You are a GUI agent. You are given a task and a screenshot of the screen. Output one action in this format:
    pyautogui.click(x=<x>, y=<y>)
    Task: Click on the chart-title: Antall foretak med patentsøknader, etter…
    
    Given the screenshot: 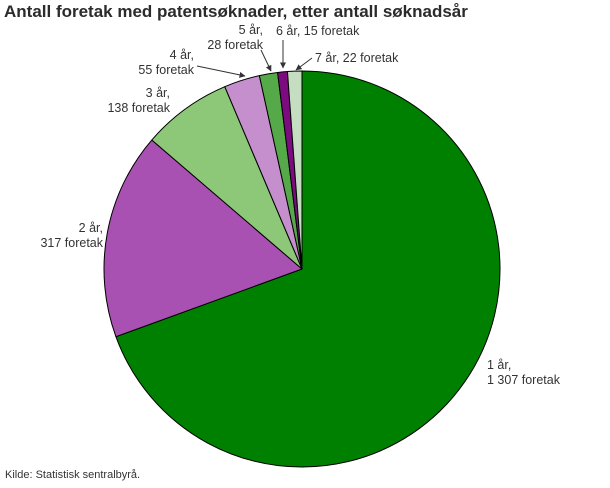 What is the action you would take?
    pyautogui.click(x=236, y=11)
    